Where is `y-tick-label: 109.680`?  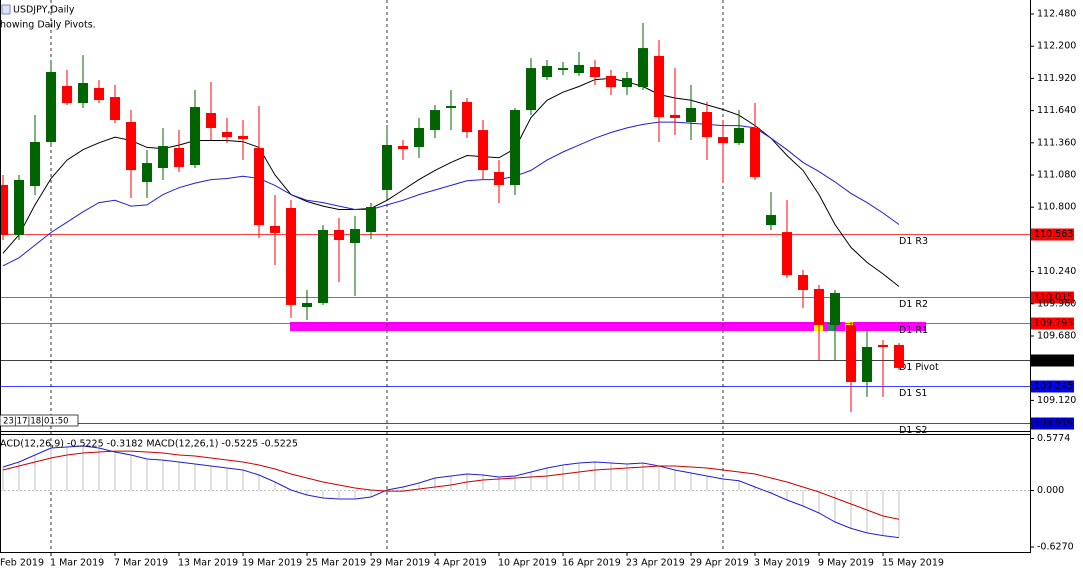 y-tick-label: 109.680 is located at coordinates (1056, 335).